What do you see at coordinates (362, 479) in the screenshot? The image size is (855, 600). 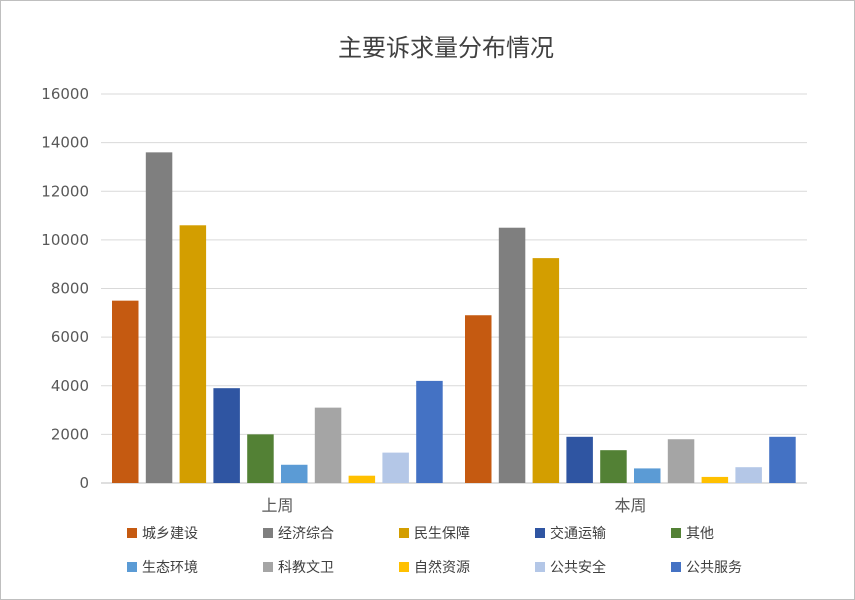 I see `bar-自然资源-上周` at bounding box center [362, 479].